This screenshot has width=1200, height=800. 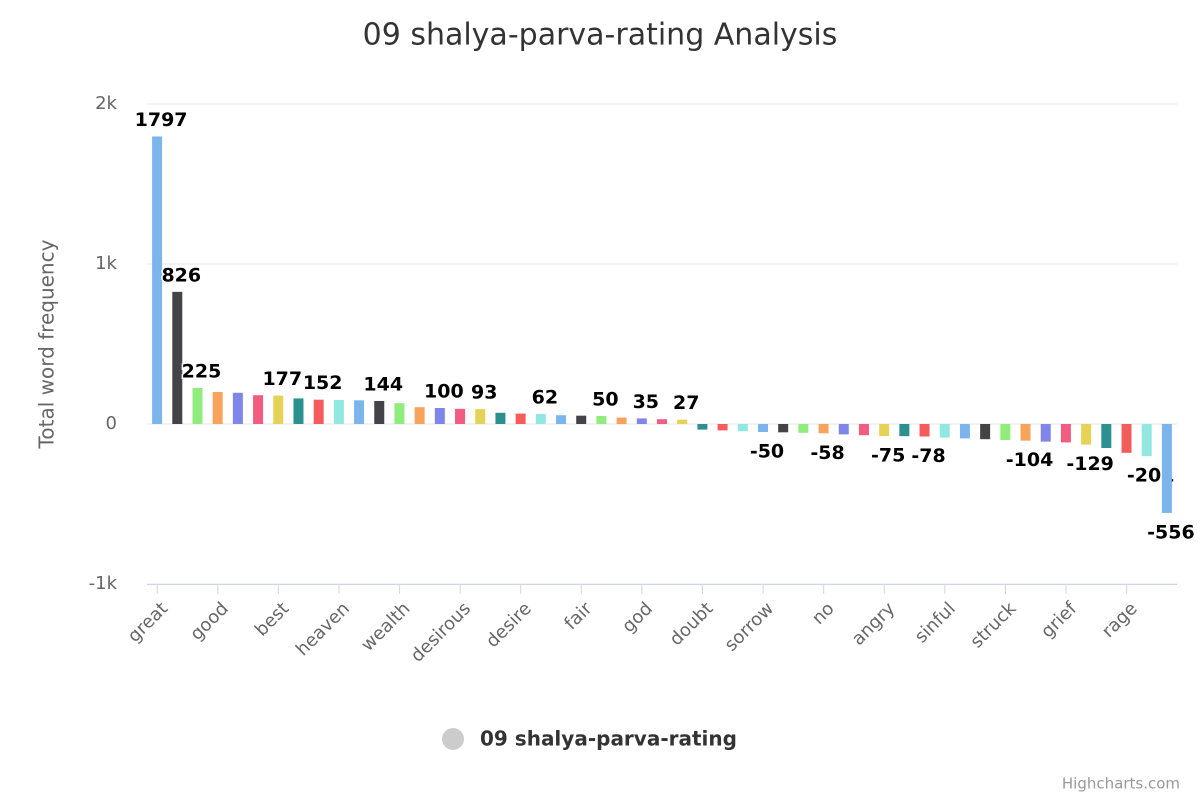 I want to click on data-label: 1797, so click(x=161, y=120).